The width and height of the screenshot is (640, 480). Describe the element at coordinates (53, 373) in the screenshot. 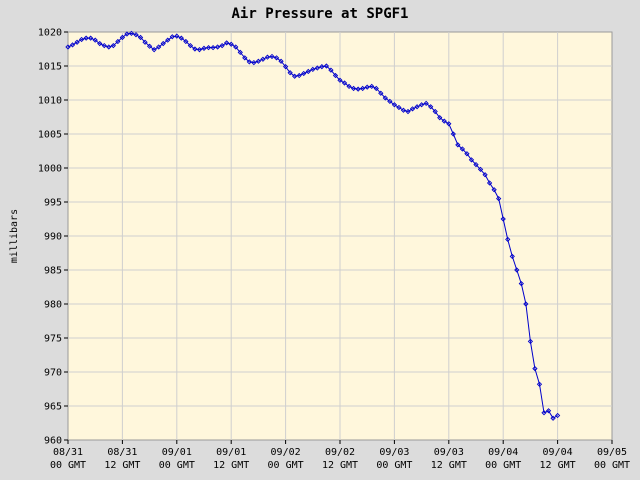

I see `y-tick-label: 970` at that location.